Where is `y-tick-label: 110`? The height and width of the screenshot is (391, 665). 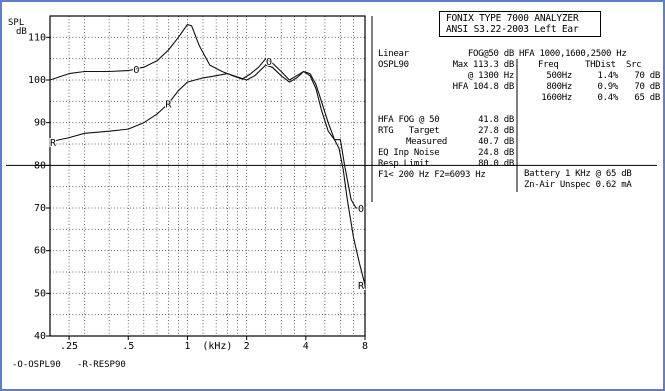
y-tick-label: 110 is located at coordinates (37, 37).